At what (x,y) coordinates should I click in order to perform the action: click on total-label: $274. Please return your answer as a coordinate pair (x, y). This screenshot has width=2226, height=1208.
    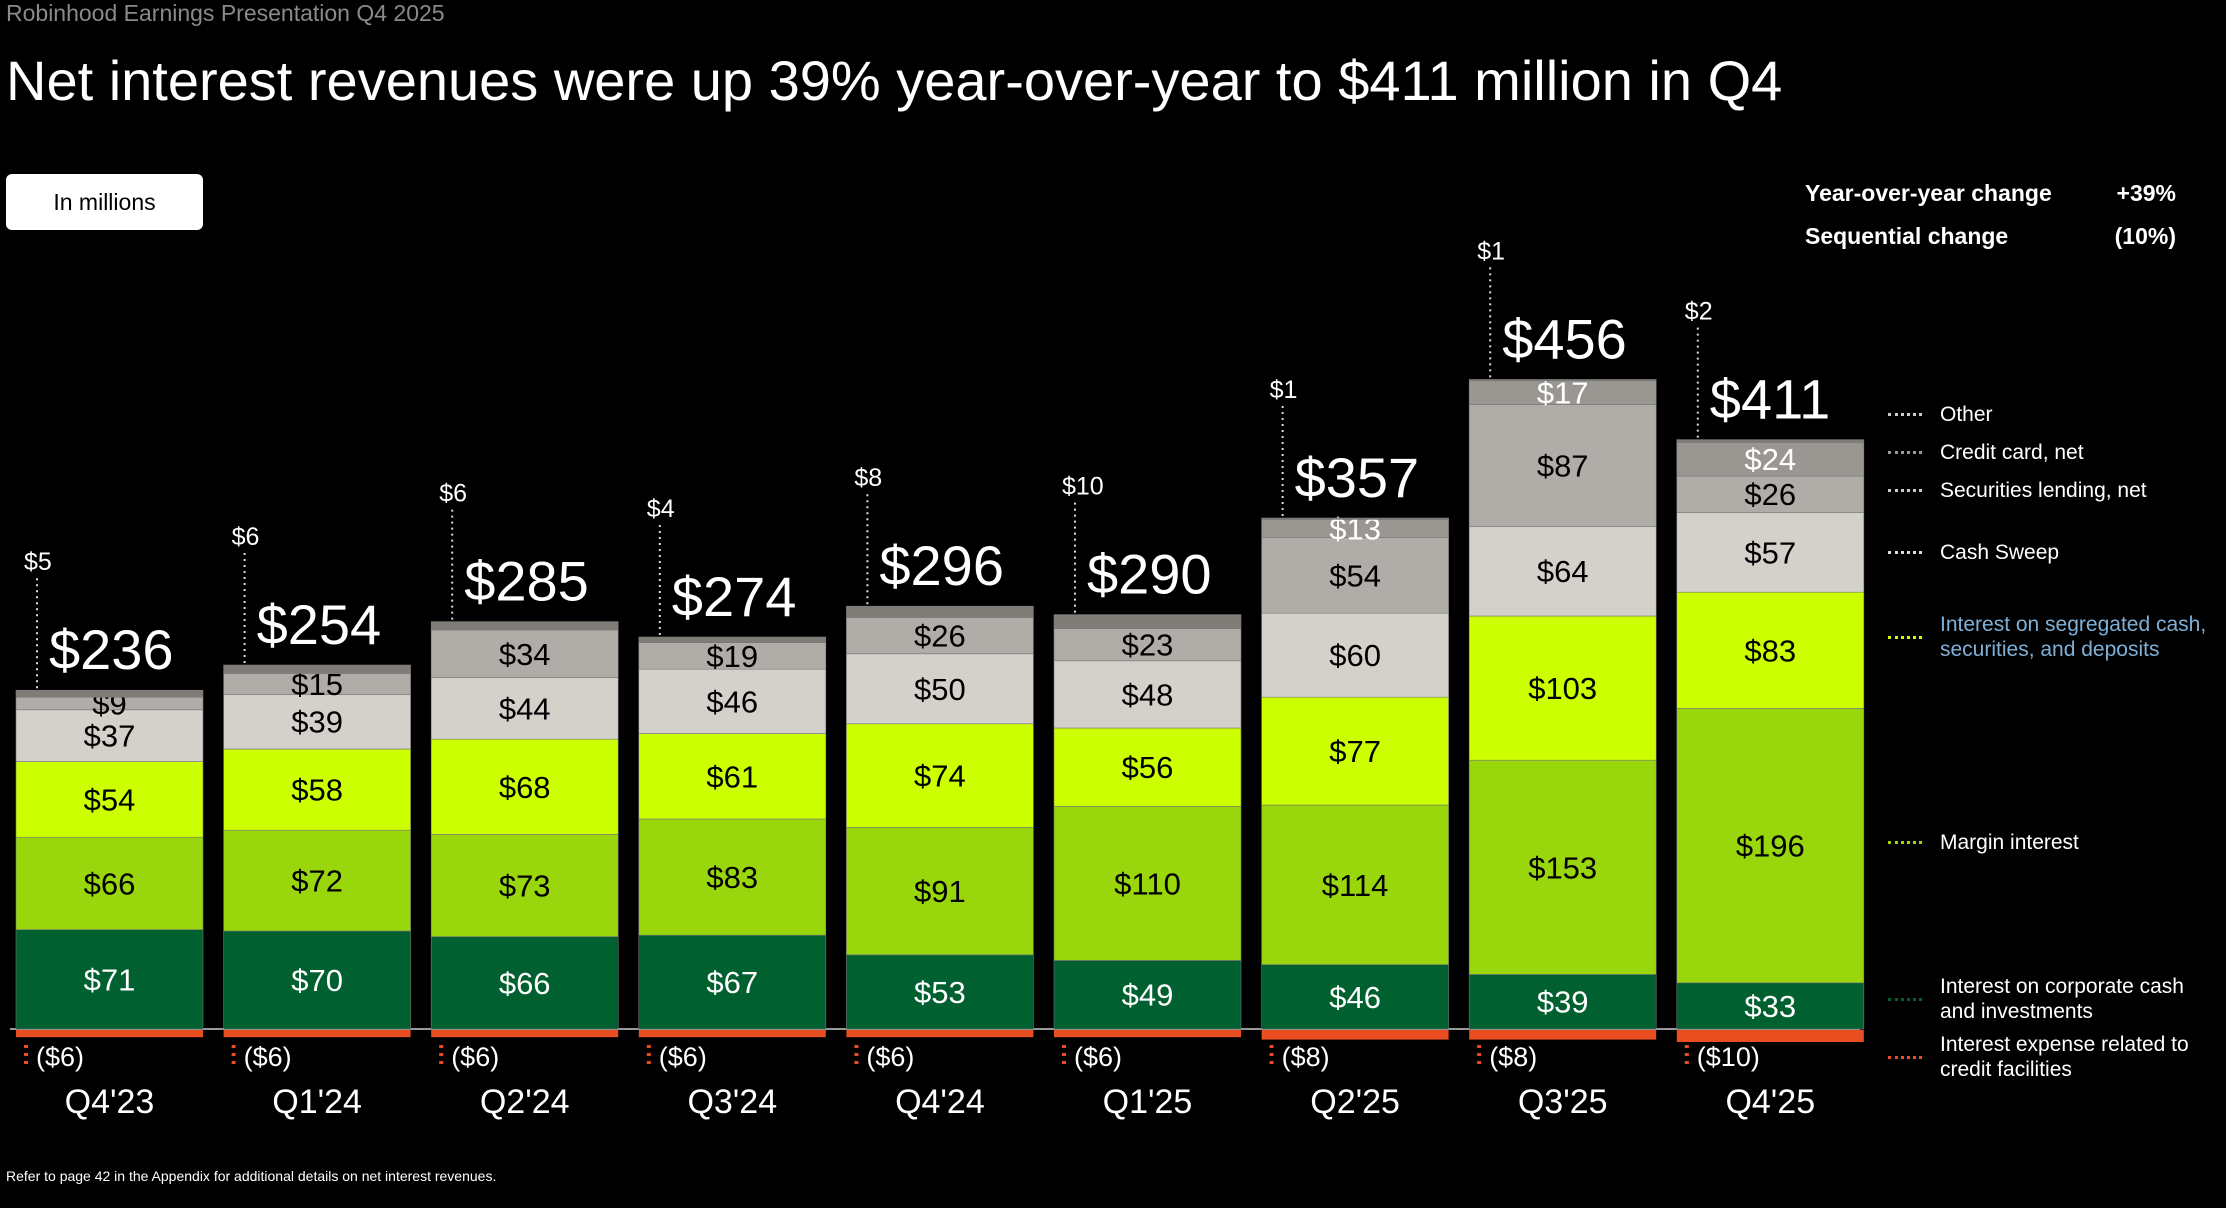
    Looking at the image, I should click on (734, 596).